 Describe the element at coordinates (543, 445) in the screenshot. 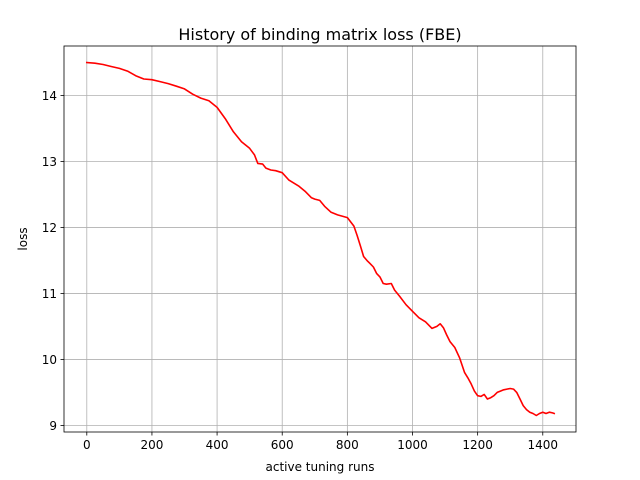

I see `x-tick-label: 1400` at that location.